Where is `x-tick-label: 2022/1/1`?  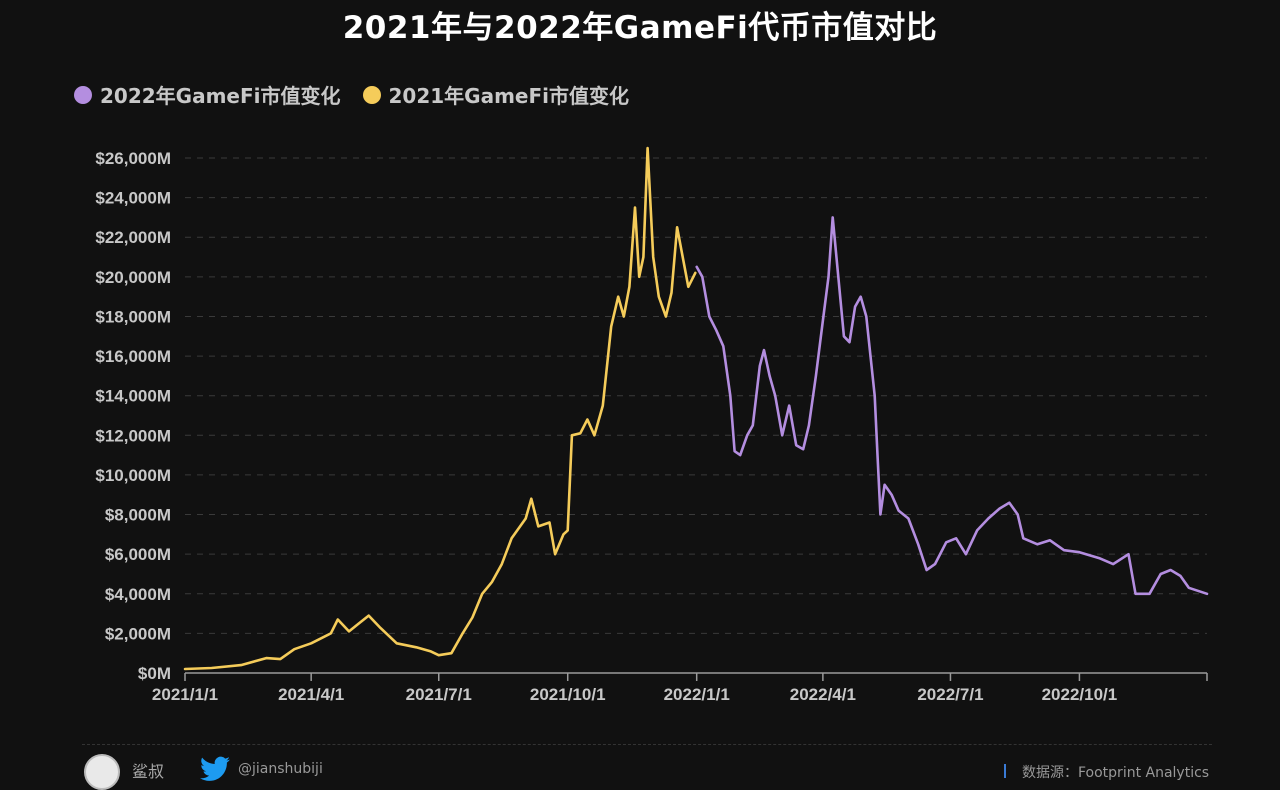
x-tick-label: 2022/1/1 is located at coordinates (697, 694).